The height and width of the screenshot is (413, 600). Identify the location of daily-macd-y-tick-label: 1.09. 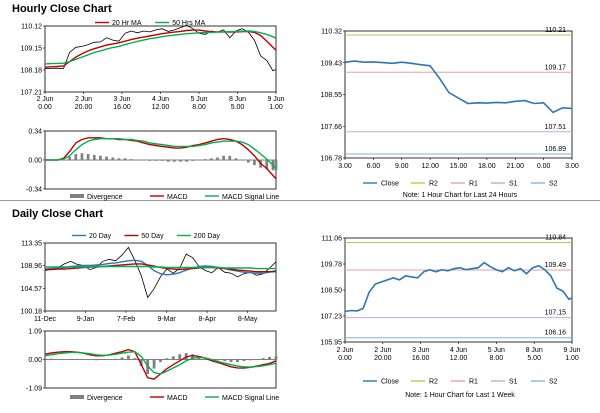
(35, 332).